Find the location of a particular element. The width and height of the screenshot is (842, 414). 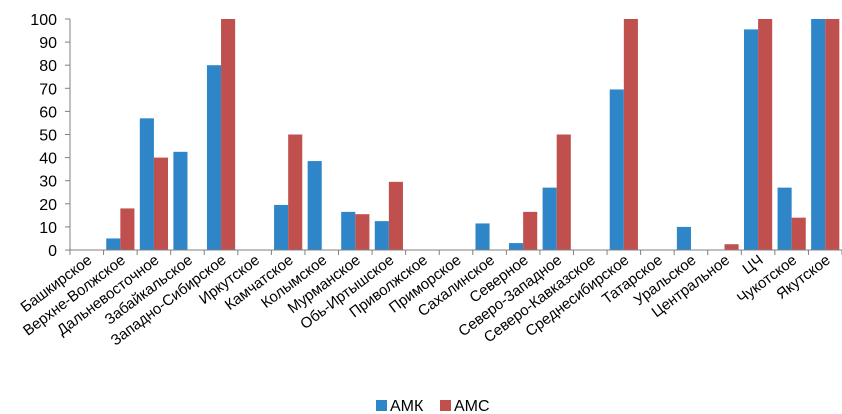

y-tick-label: 40 is located at coordinates (48, 159).